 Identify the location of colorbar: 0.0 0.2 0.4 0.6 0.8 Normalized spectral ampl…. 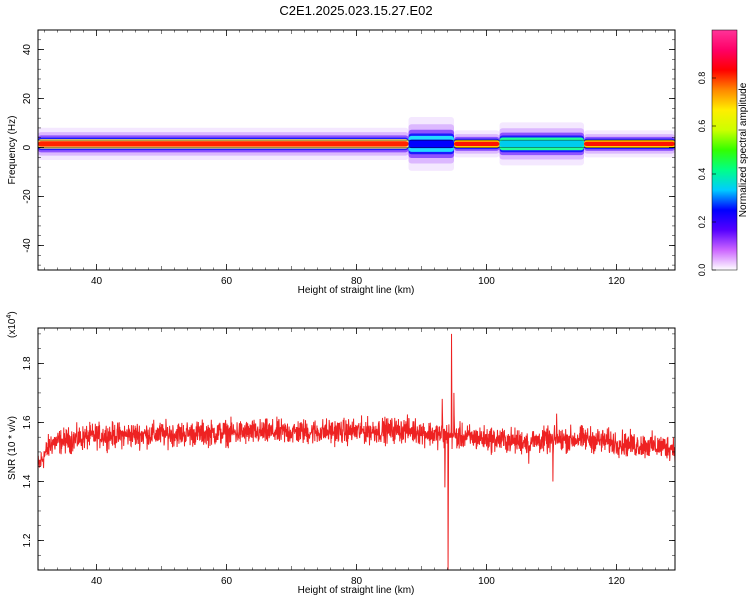
(723, 153).